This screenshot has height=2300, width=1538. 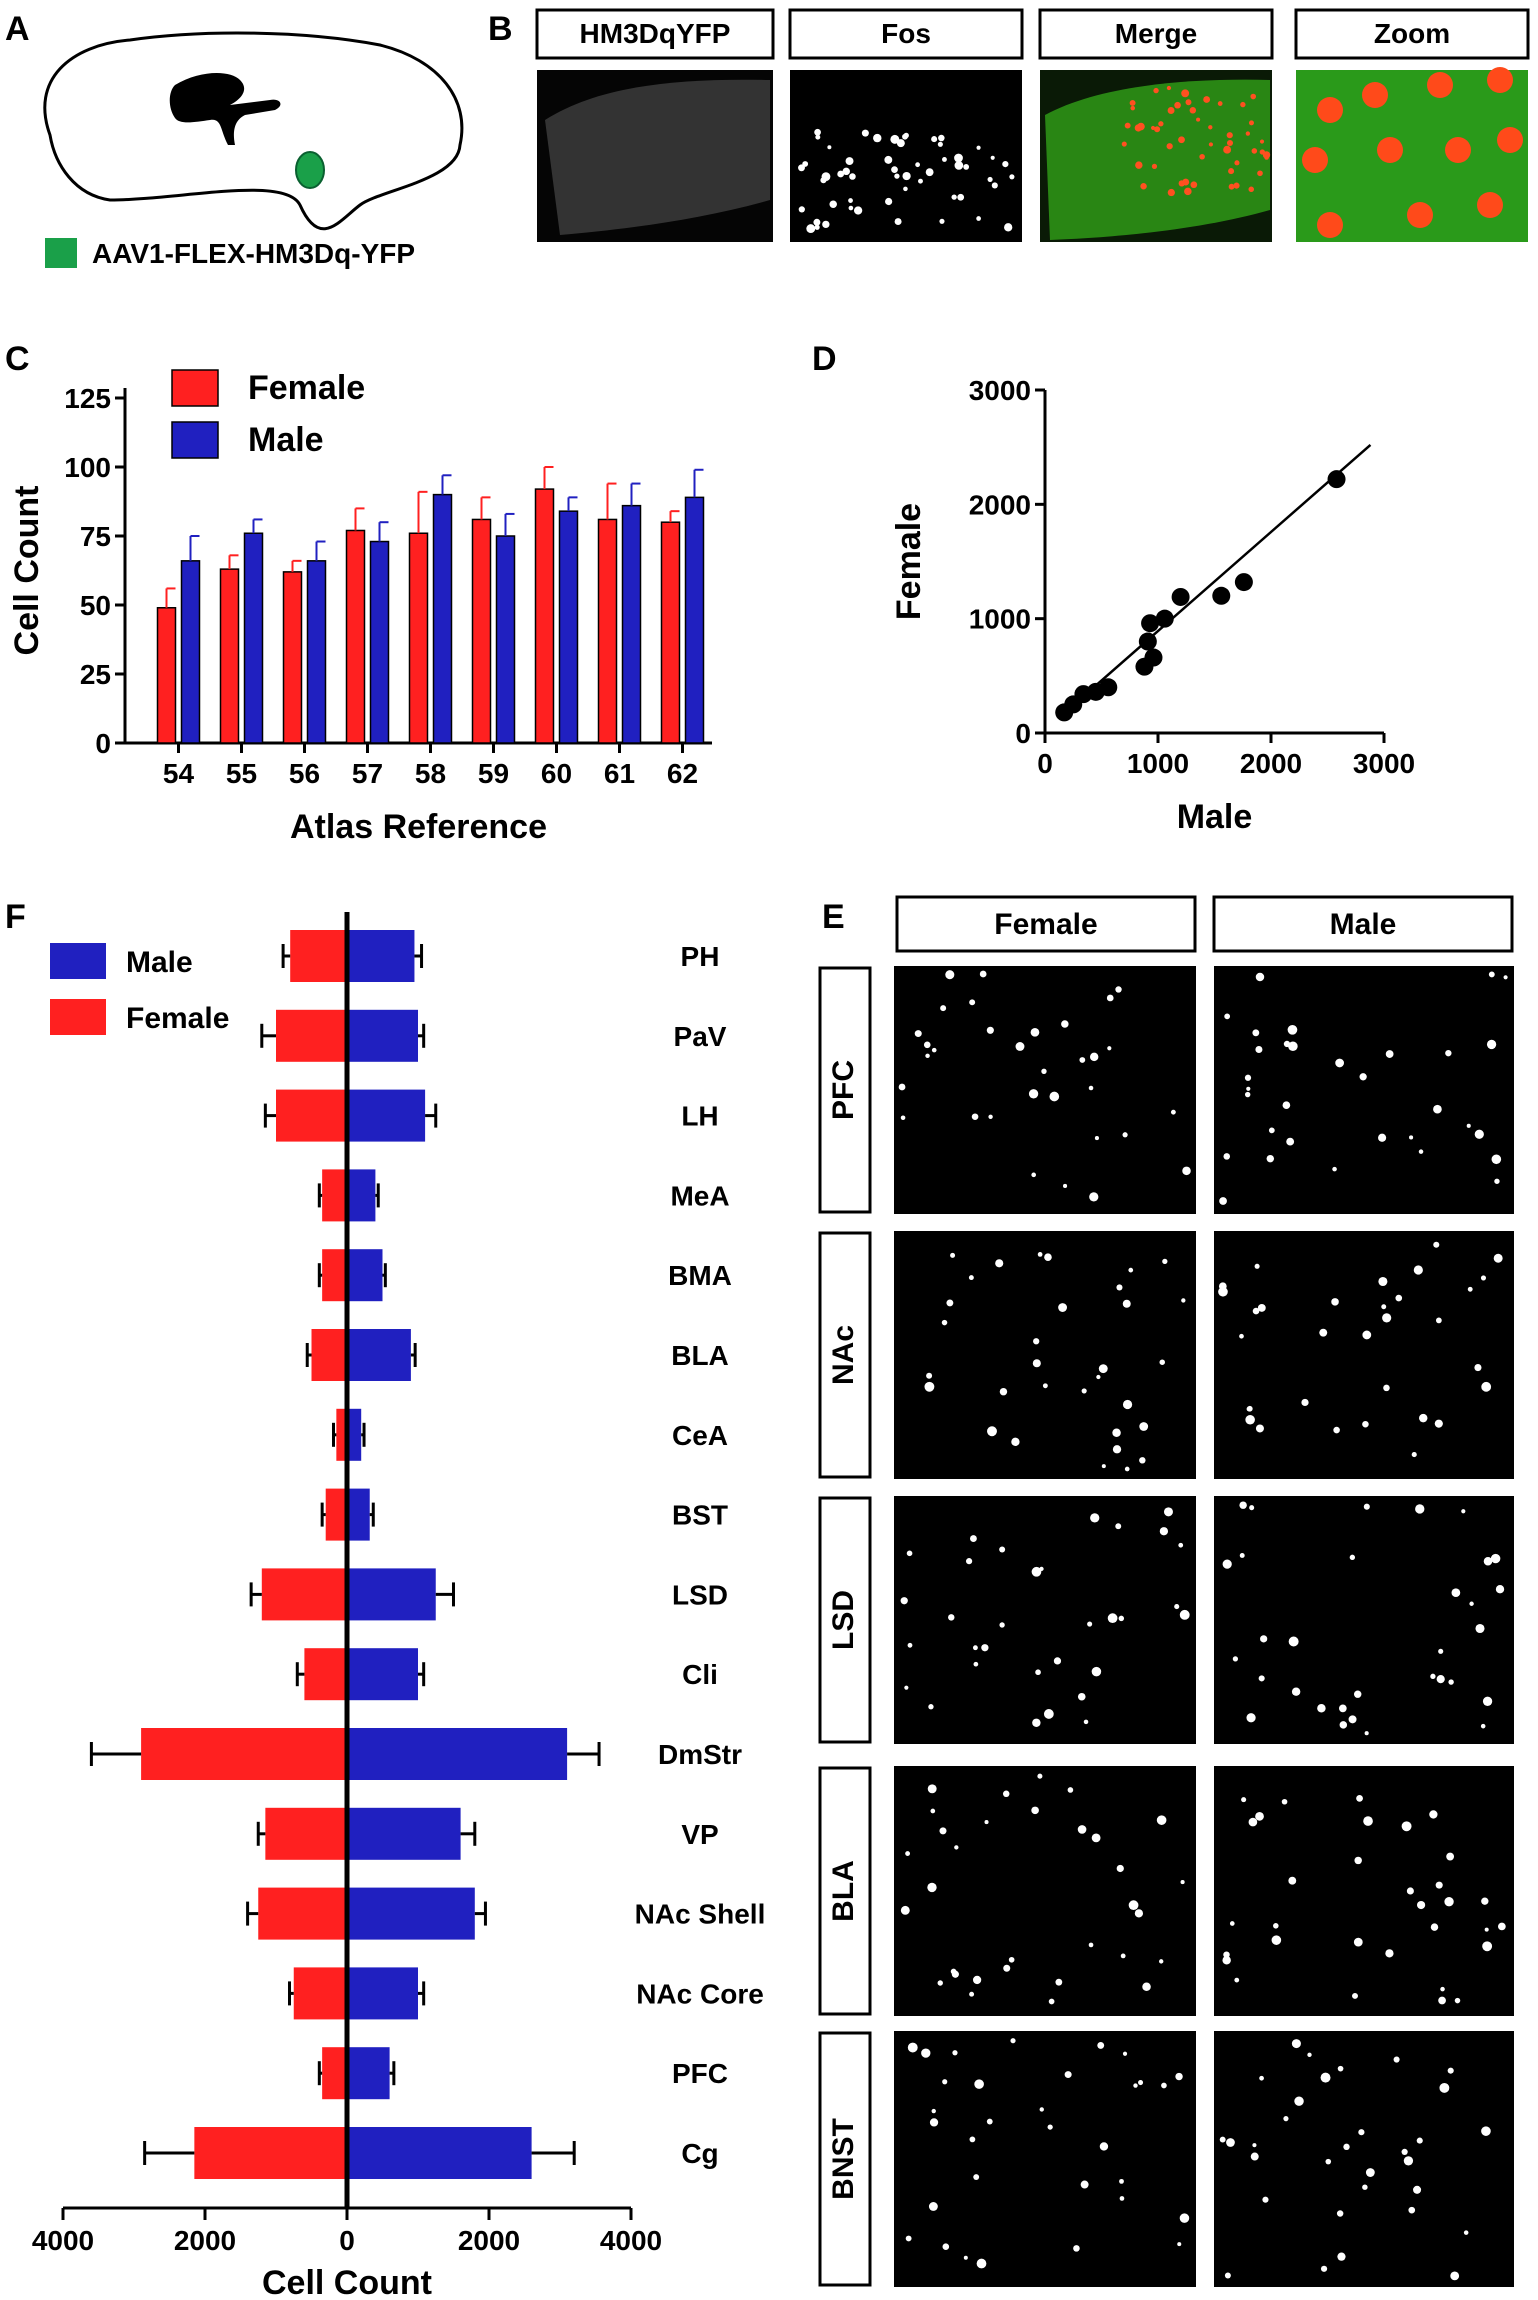 I want to click on c-x-tick-label: 58, so click(x=430, y=773).